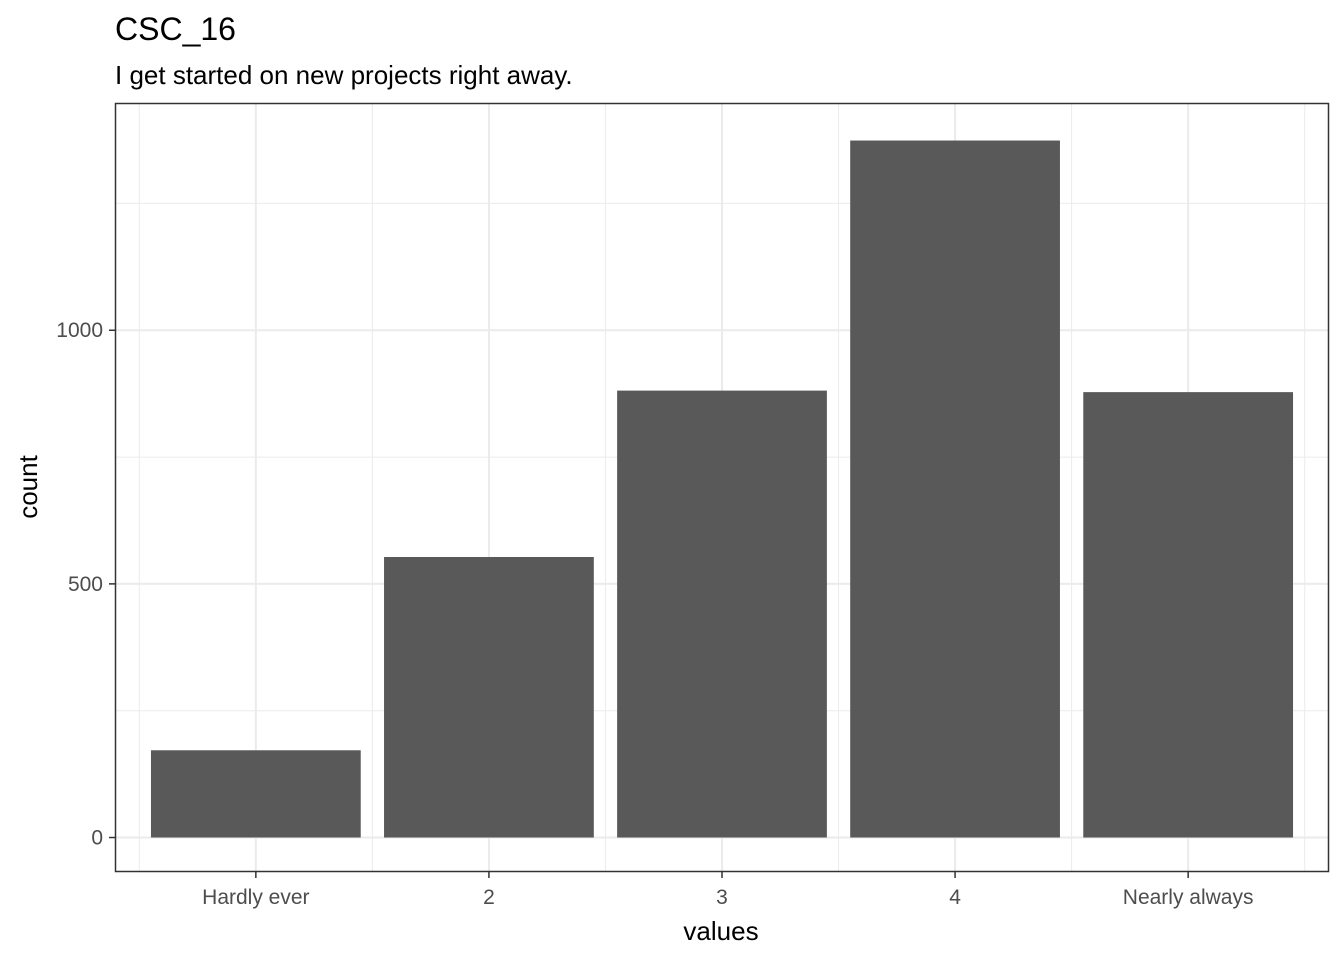  I want to click on y-tick-label: 1000, so click(79, 330).